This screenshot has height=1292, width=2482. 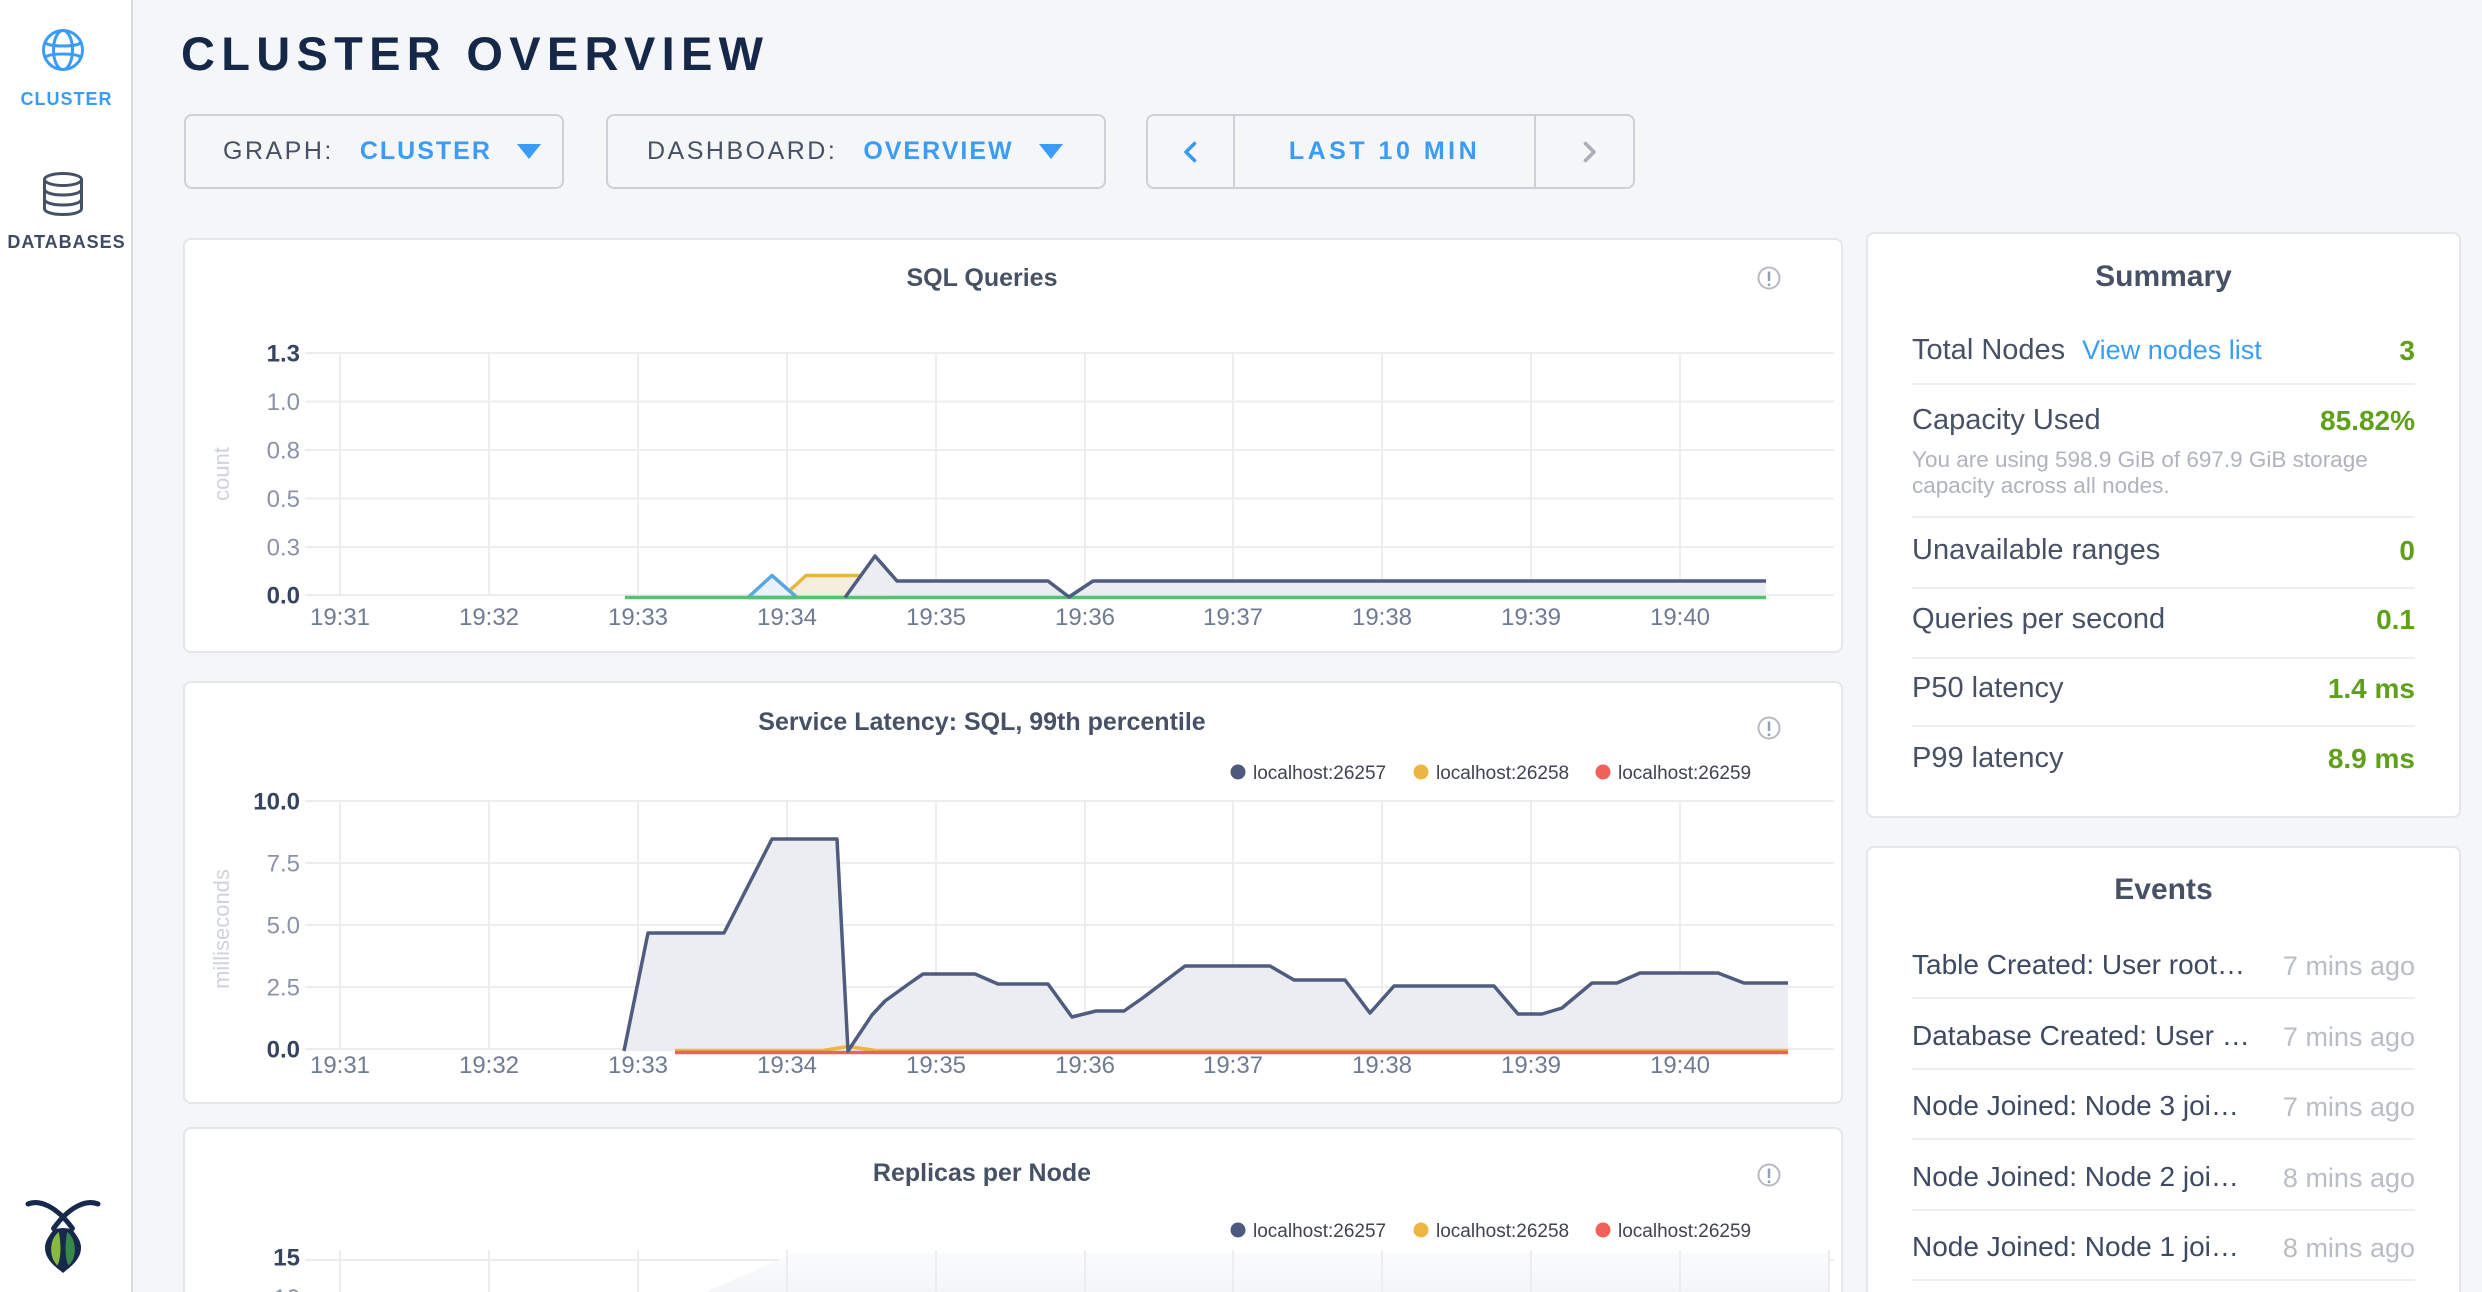 I want to click on svg-text: 0.3, so click(x=283, y=548).